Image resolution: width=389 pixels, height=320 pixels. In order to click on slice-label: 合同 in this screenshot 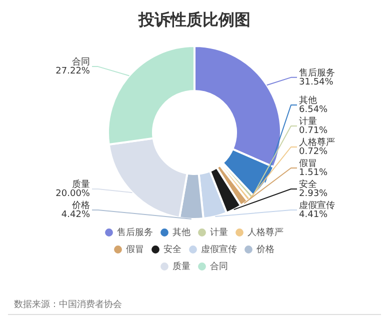, I will do `click(81, 62)`.